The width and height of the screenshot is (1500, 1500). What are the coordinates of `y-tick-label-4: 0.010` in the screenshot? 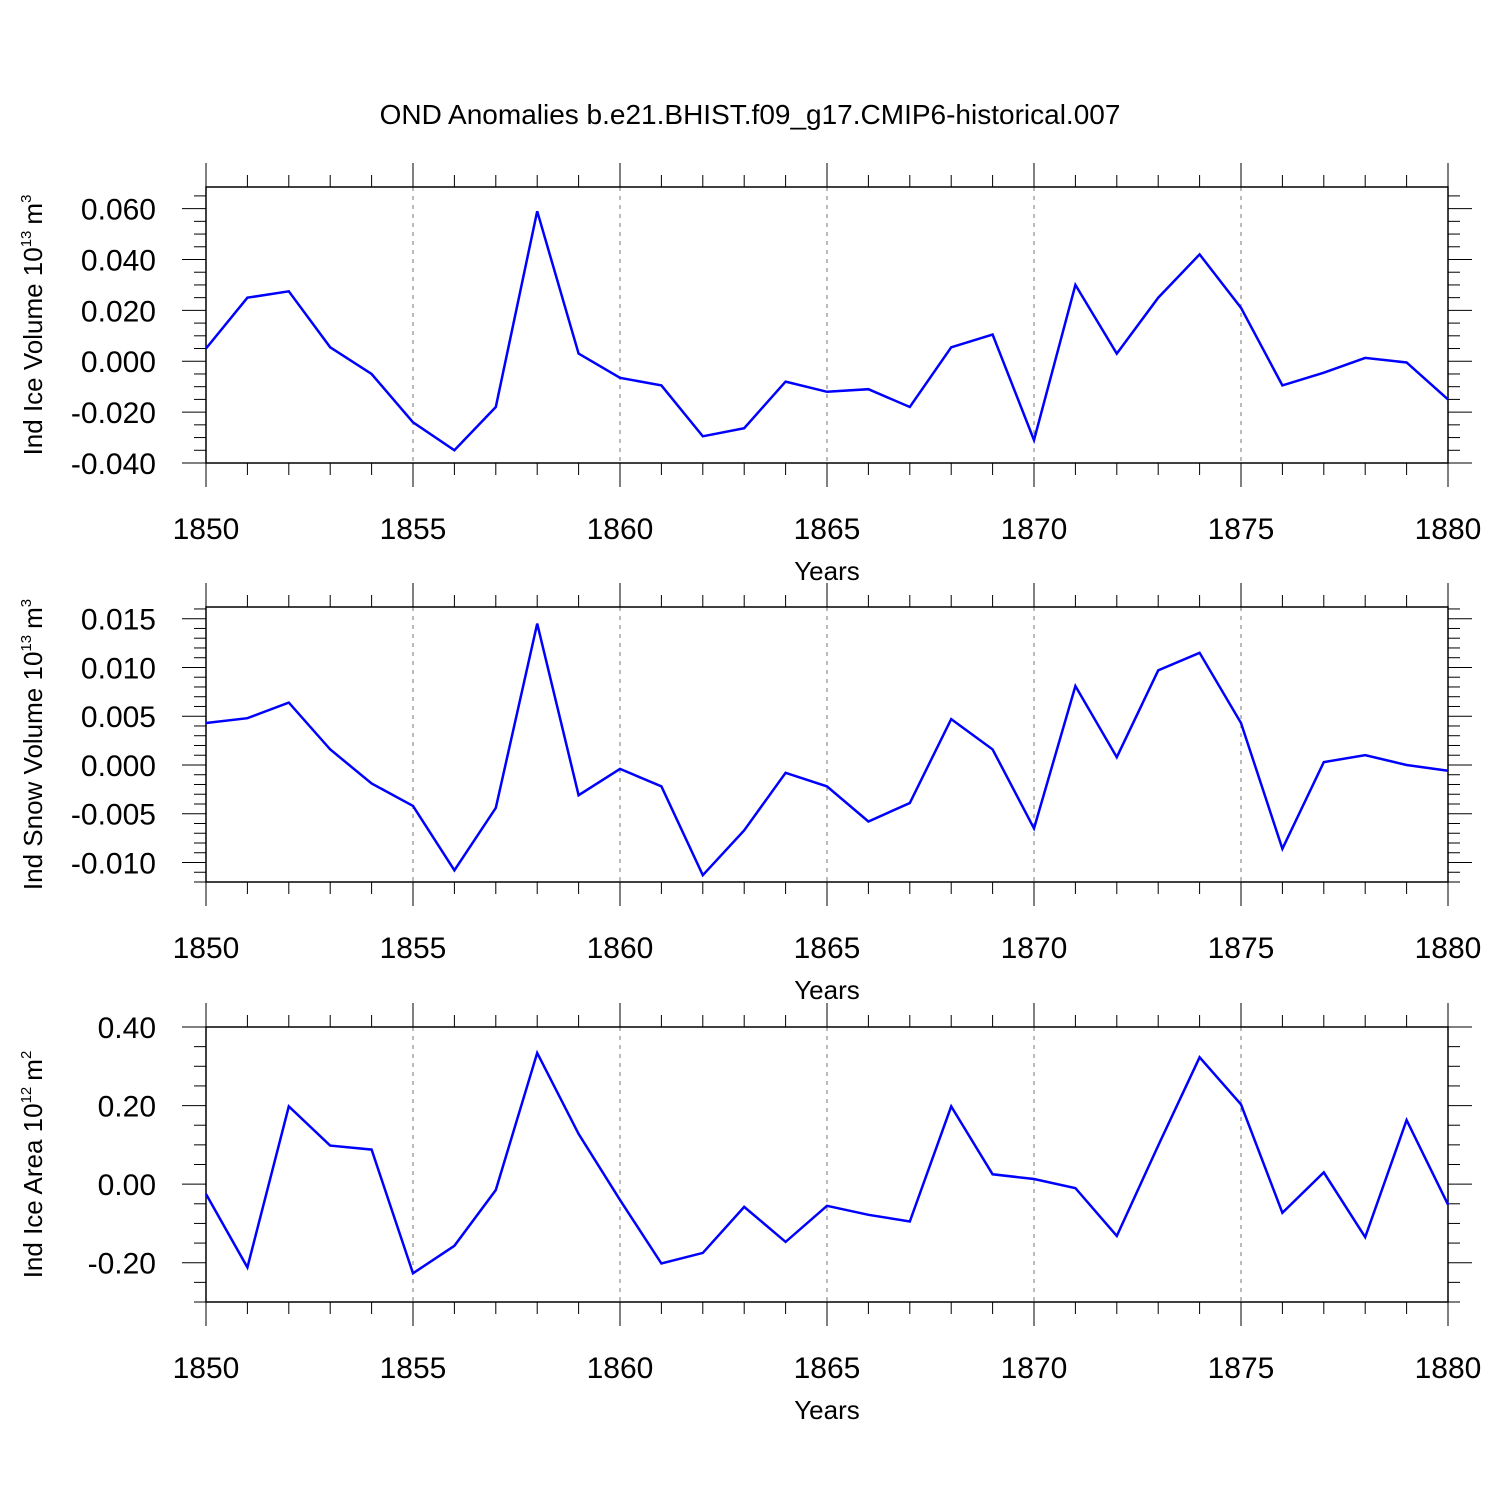 It's located at (118, 668).